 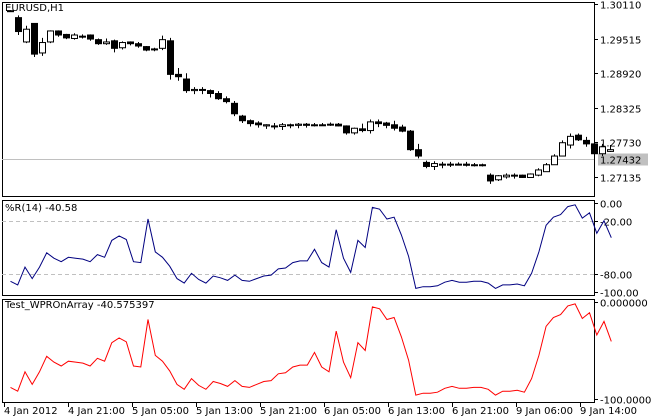 What do you see at coordinates (416, 411) in the screenshot?
I see `time-tick-label: 6 Jan 13:00` at bounding box center [416, 411].